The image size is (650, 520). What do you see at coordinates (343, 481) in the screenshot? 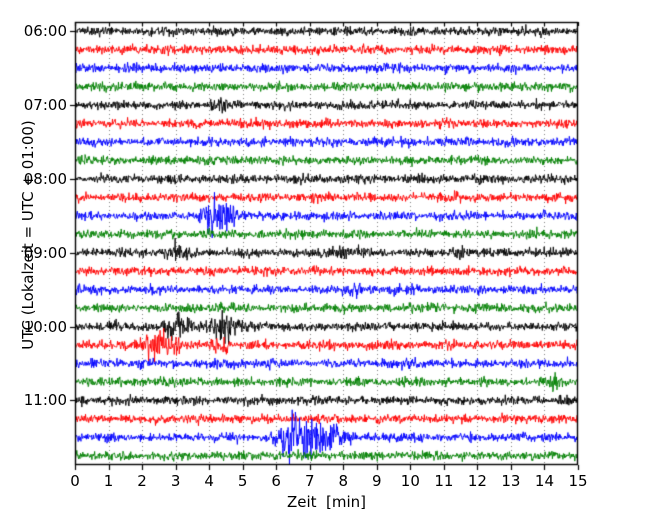
I see `x-tick-label-8: 8` at bounding box center [343, 481].